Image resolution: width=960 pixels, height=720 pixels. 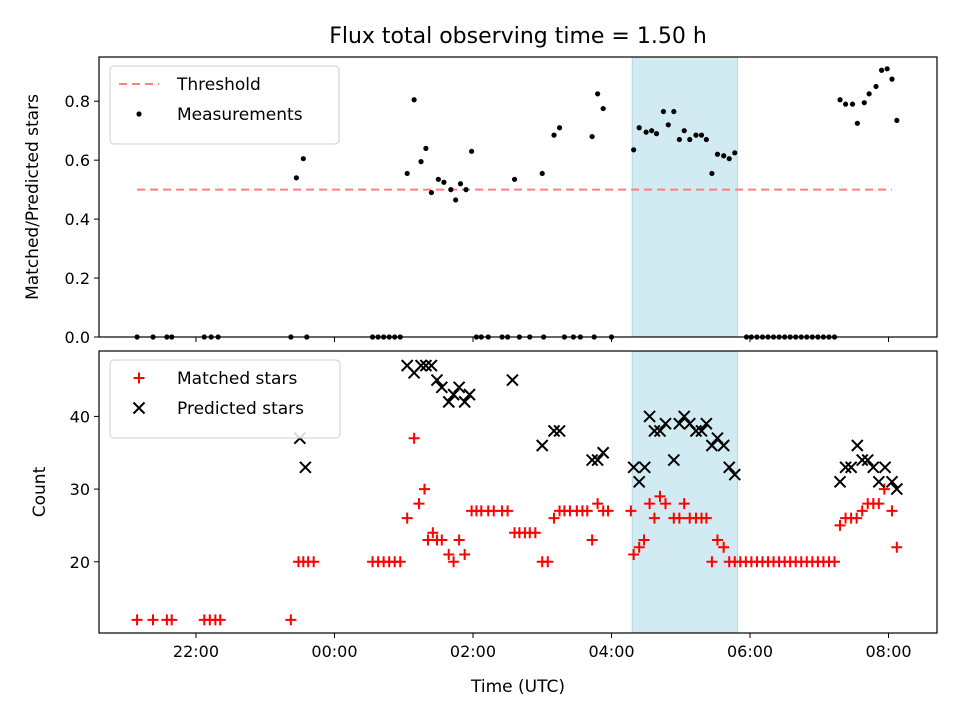 I want to click on legend-label: Matched stars, so click(x=237, y=379).